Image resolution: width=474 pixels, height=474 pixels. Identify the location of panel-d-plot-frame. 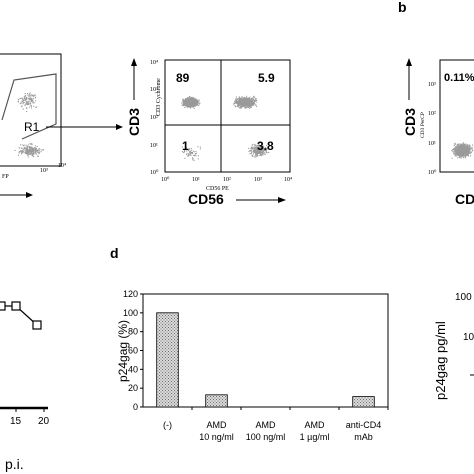
(265, 350).